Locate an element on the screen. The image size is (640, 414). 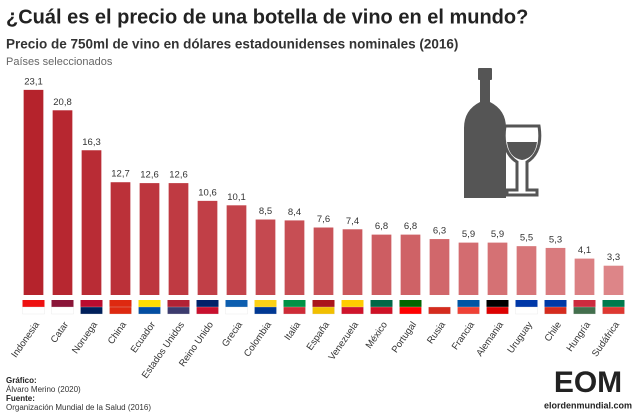
x-tick-label: España is located at coordinates (319, 335).